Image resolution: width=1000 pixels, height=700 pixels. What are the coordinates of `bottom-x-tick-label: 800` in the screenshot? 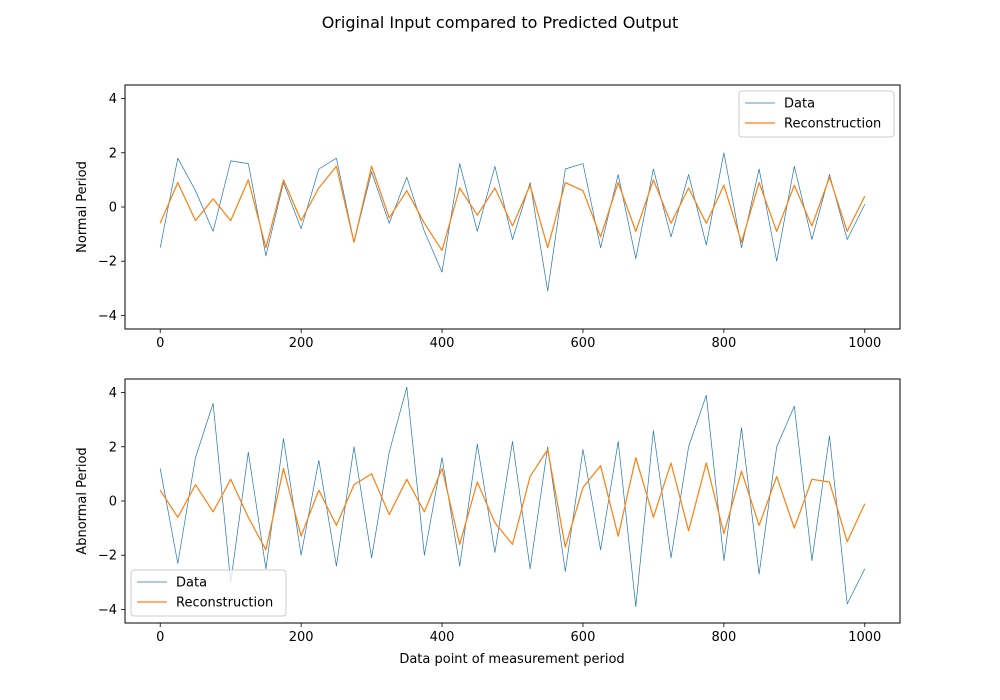 It's located at (723, 637).